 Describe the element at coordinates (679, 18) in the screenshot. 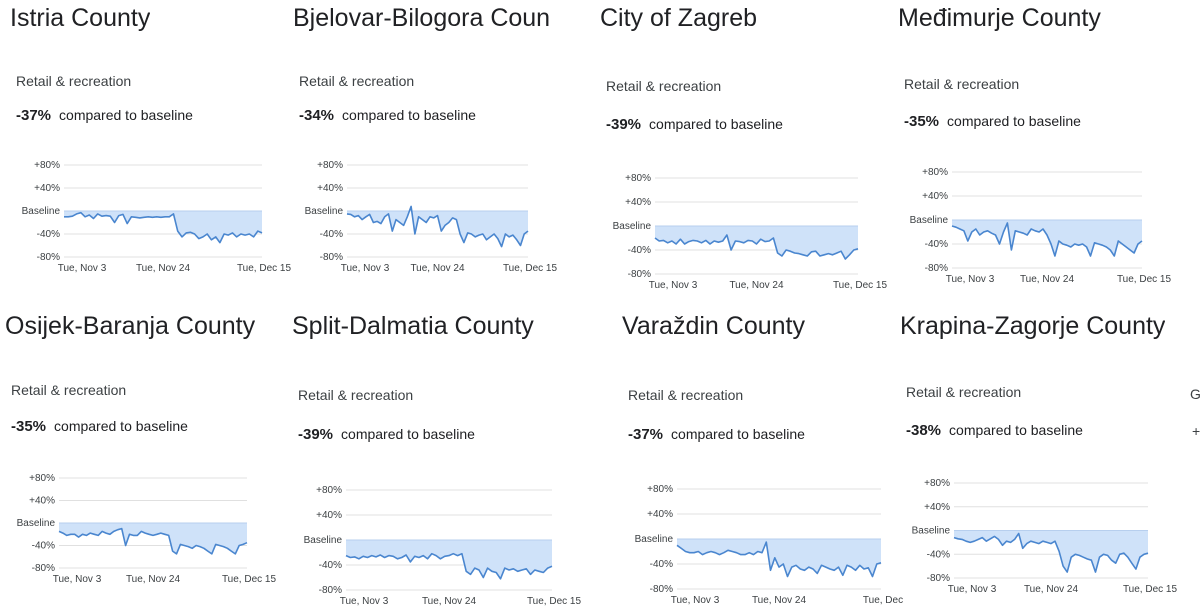

I see `county-title: City of Zagreb` at that location.